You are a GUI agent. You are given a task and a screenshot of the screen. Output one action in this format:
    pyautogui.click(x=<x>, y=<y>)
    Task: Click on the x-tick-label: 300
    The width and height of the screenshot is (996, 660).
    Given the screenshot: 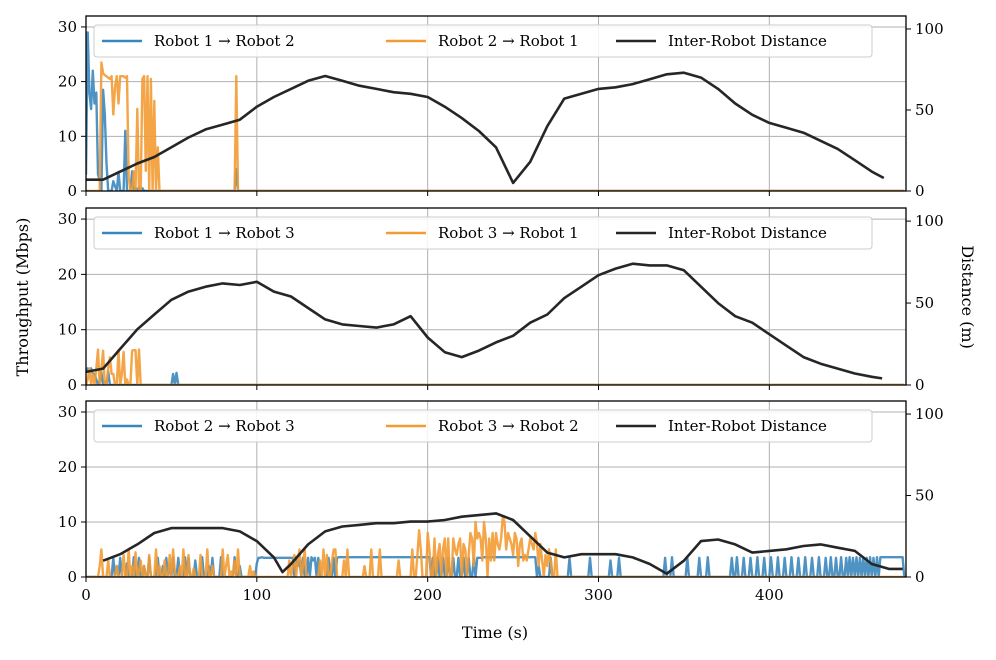 What is the action you would take?
    pyautogui.click(x=598, y=595)
    